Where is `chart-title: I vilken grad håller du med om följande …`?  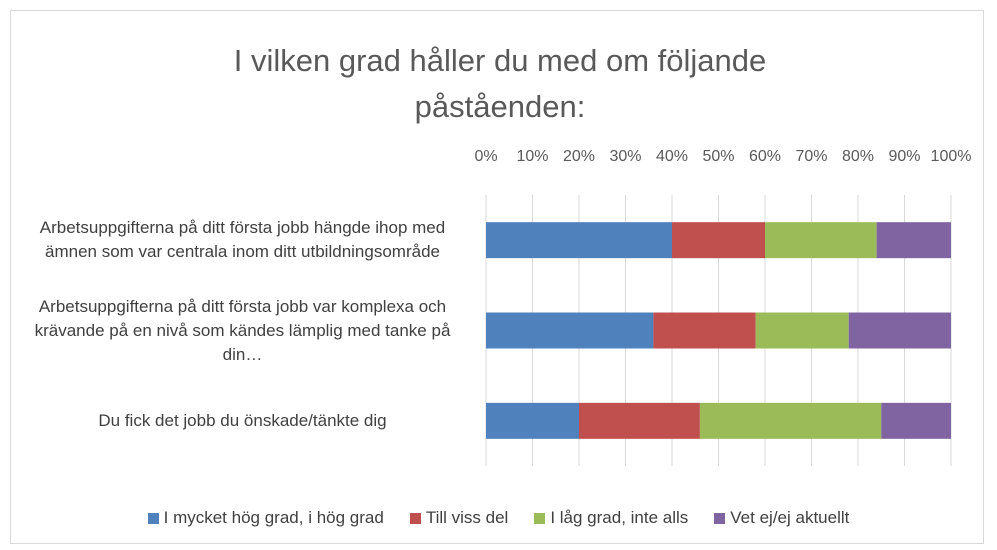
chart-title: I vilken grad håller du med om följande … is located at coordinates (500, 83).